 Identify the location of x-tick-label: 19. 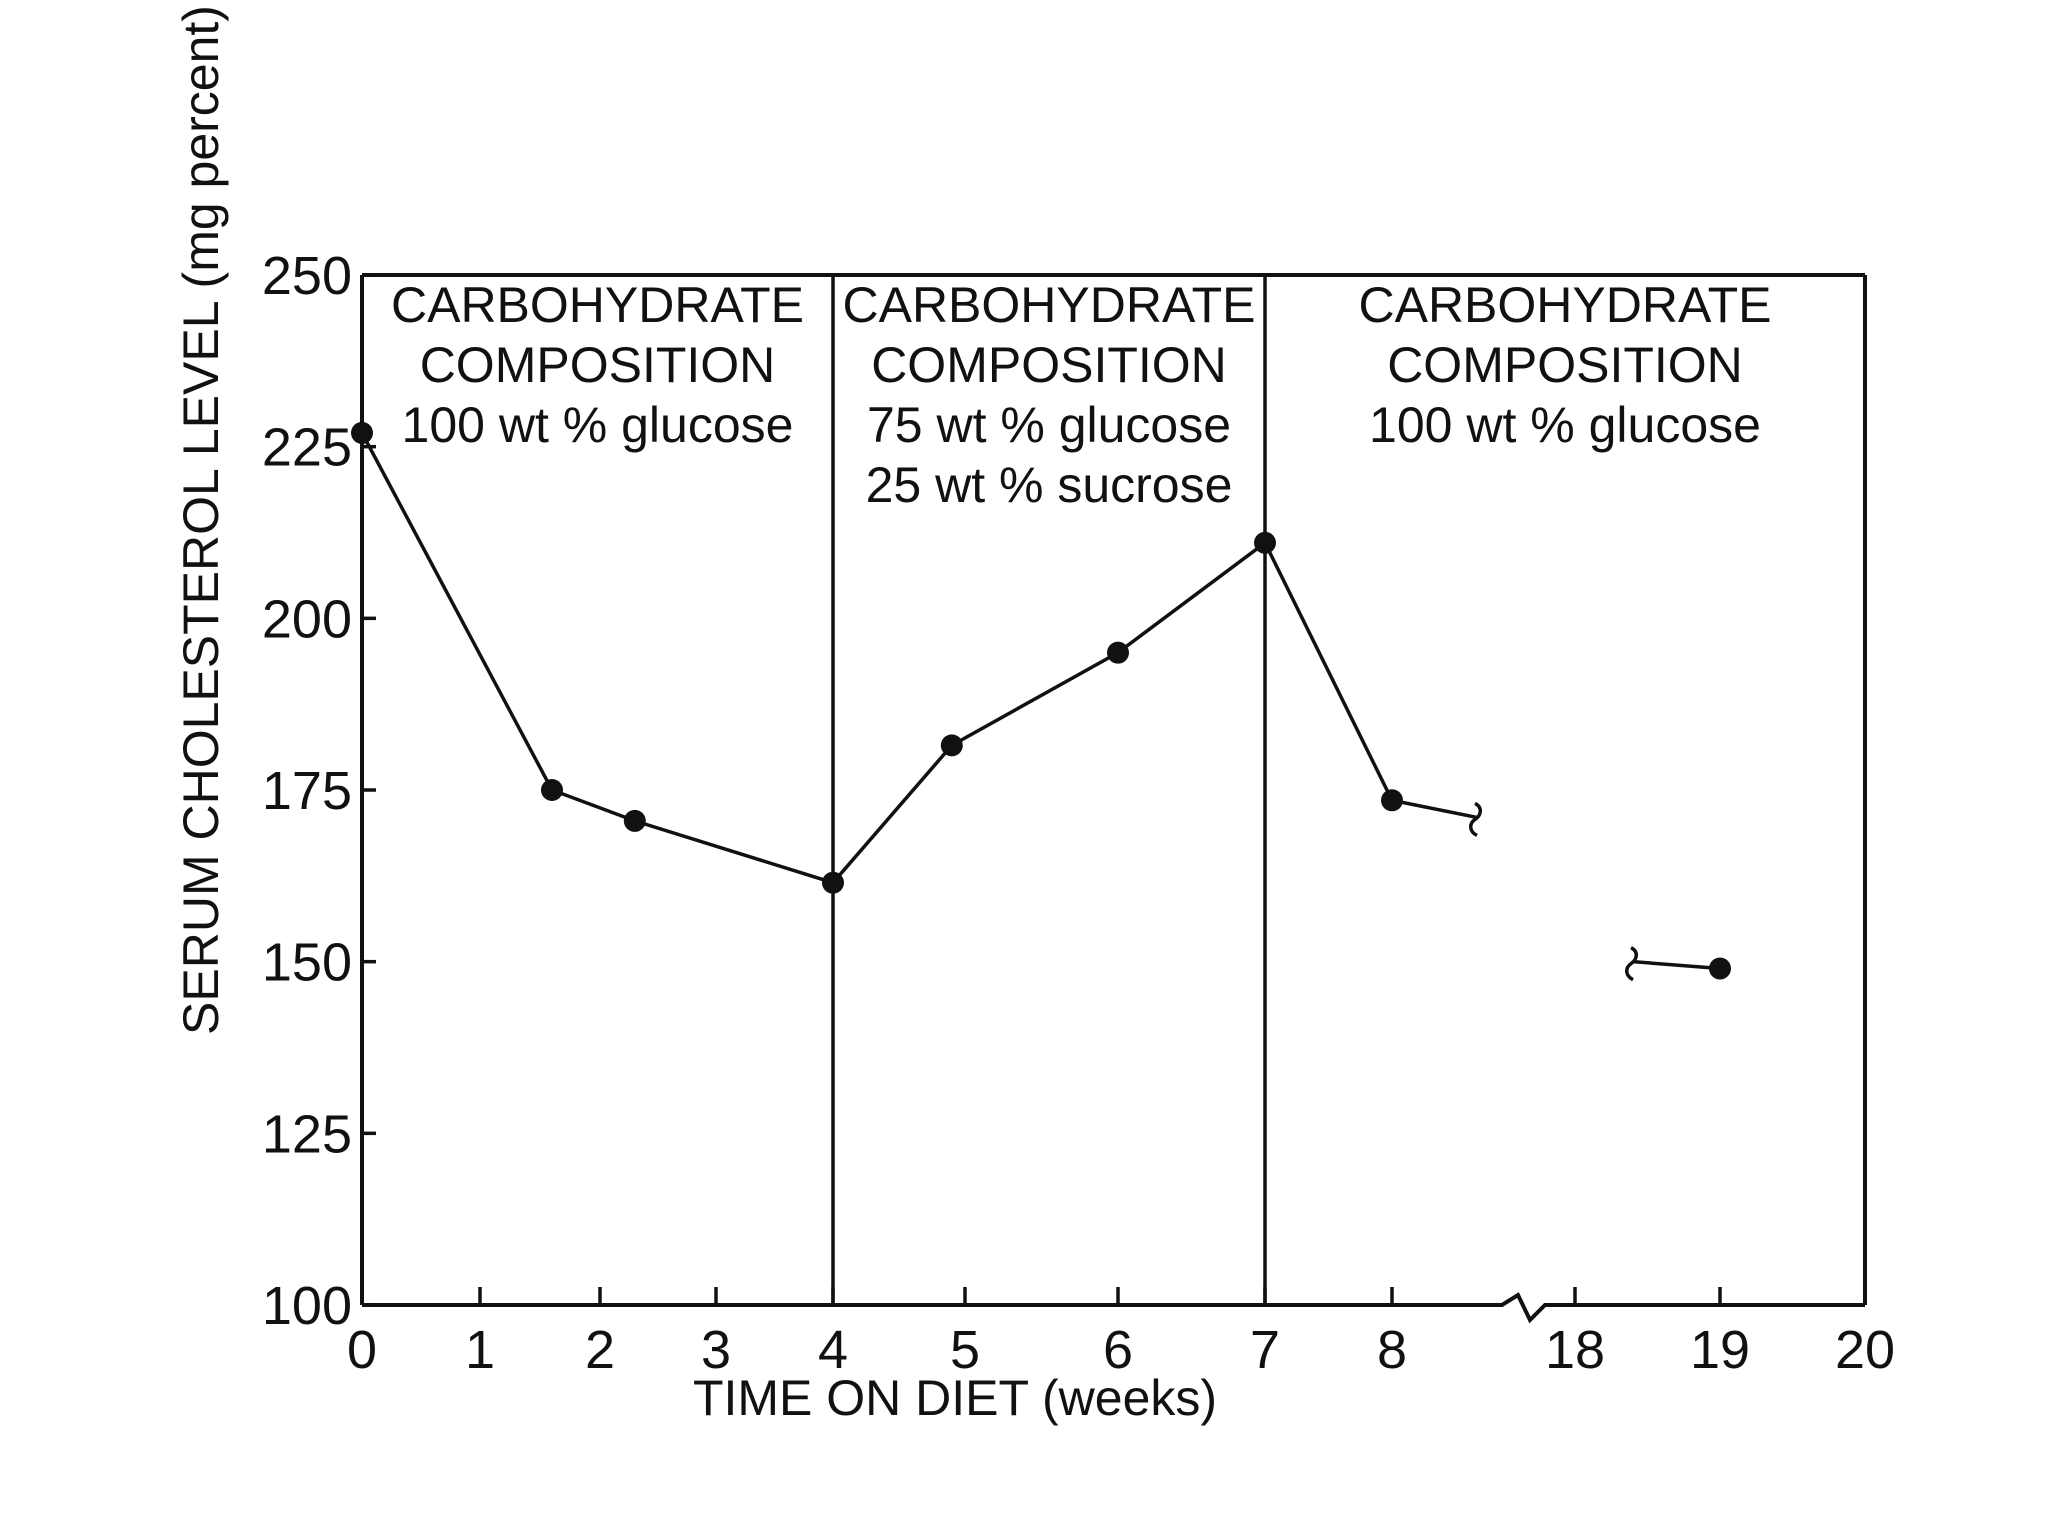
(1720, 1350).